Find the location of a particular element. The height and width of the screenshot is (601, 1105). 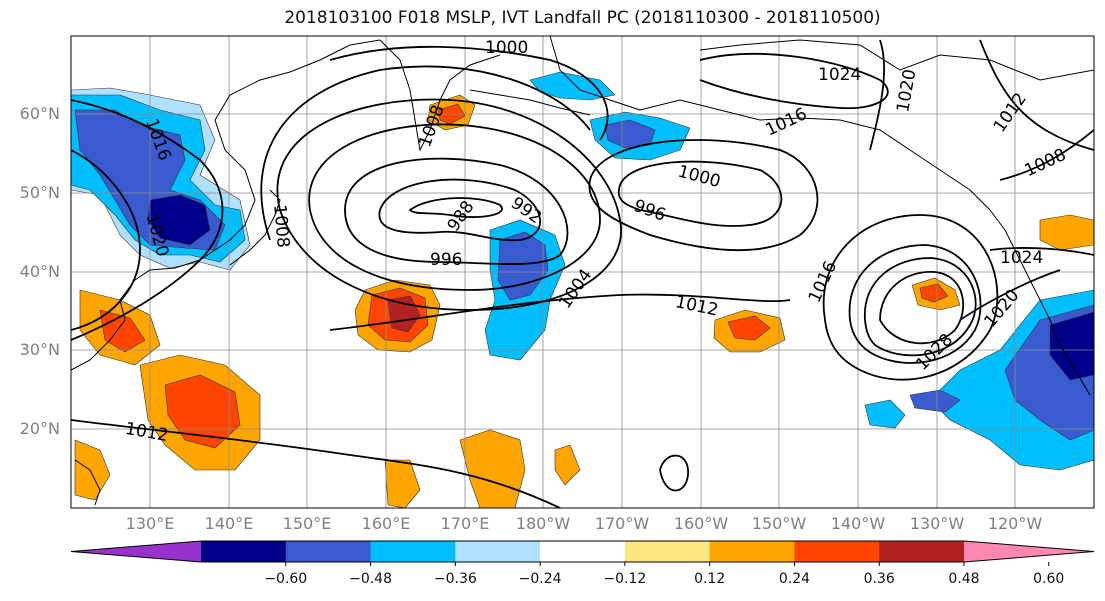

shade-nep-blue-small is located at coordinates (885, 414).